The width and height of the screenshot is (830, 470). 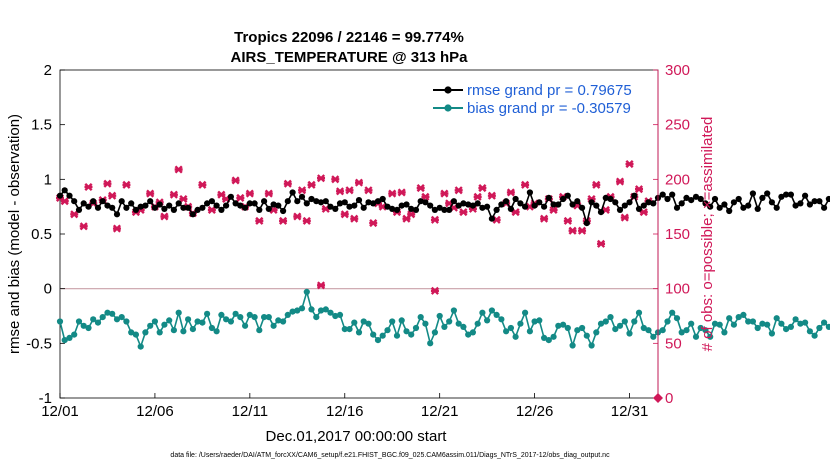 What do you see at coordinates (549, 90) in the screenshot?
I see `legend-rmse-label: rmse grand pr = 0.79675` at bounding box center [549, 90].